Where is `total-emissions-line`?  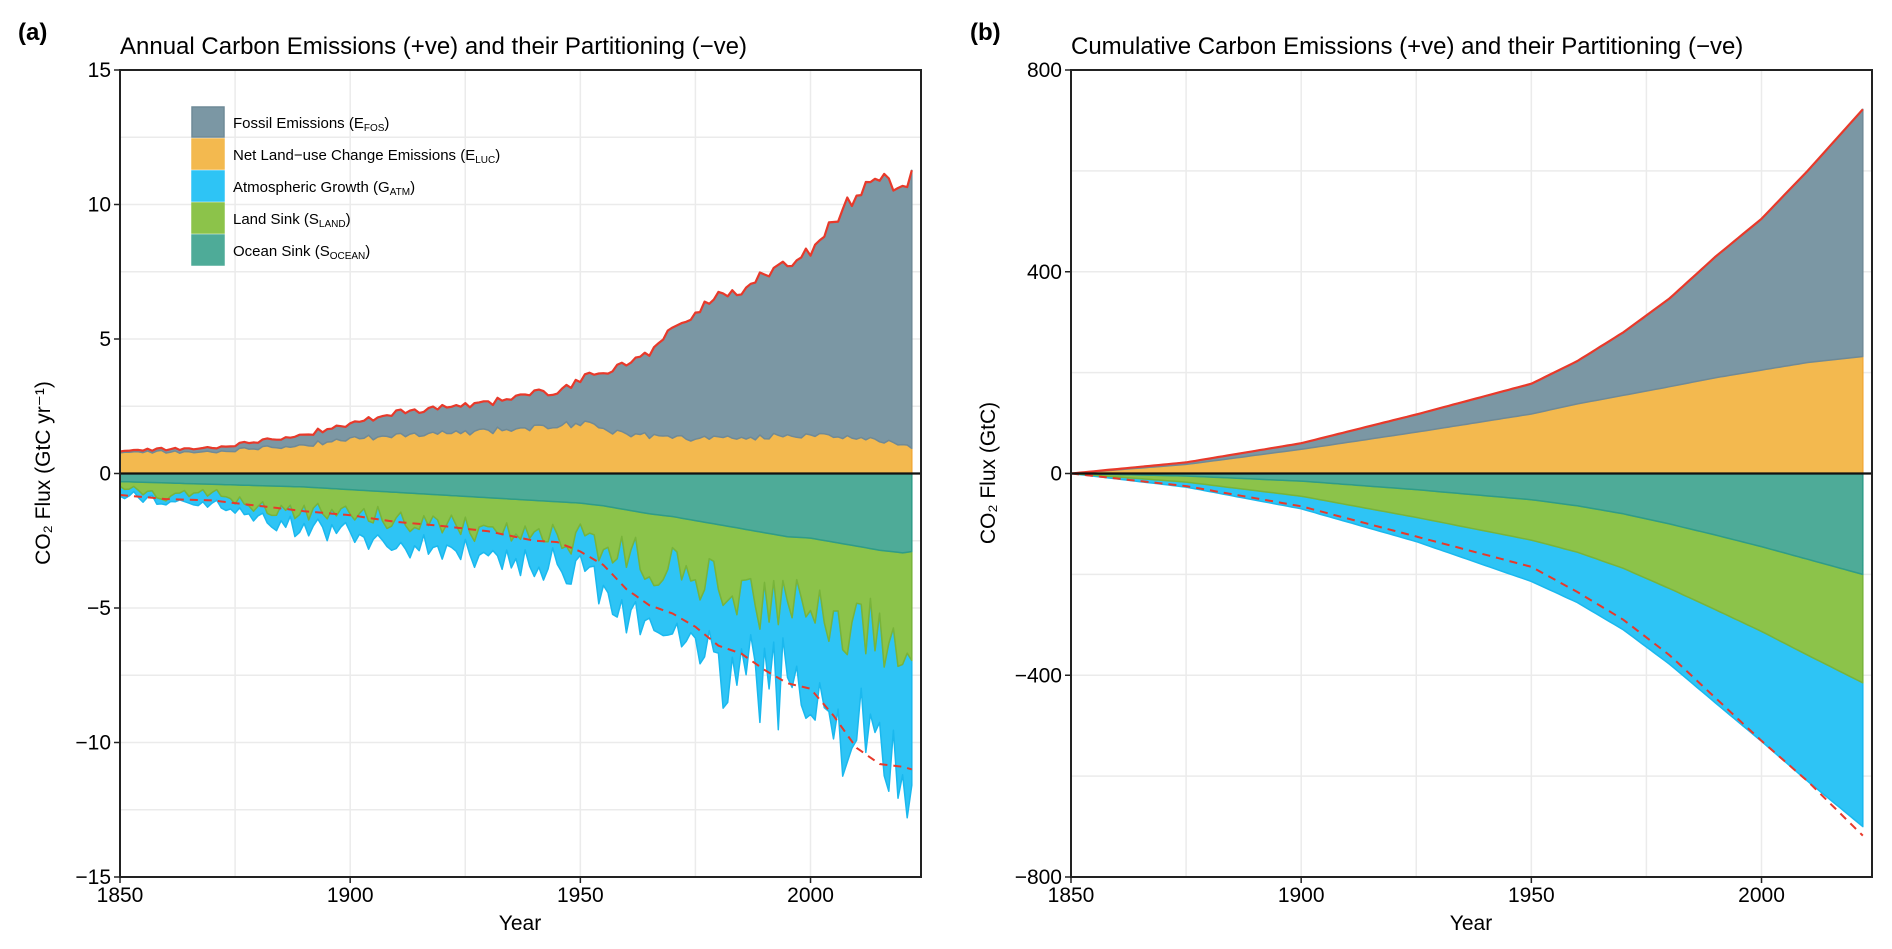
total-emissions-line is located at coordinates (516, 311).